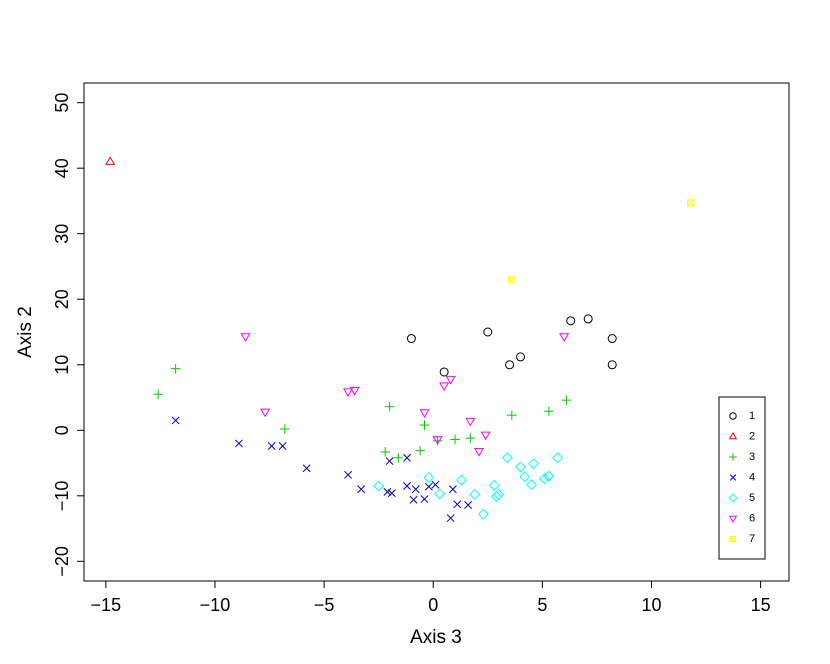 The image size is (830, 664). I want to click on legend-label-7: 7, so click(752, 539).